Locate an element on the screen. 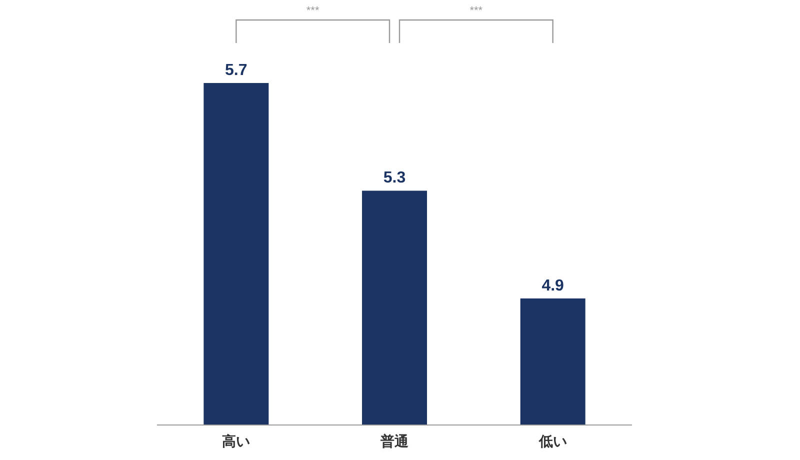 The width and height of the screenshot is (800, 460). data-label: 4.9 is located at coordinates (553, 285).